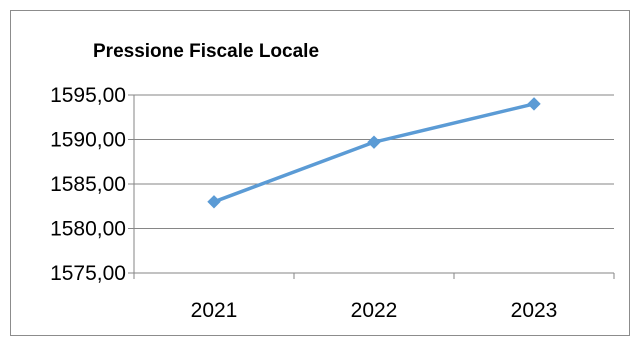 The height and width of the screenshot is (342, 635). Describe the element at coordinates (88, 273) in the screenshot. I see `y-tick-label: 1575,00` at that location.